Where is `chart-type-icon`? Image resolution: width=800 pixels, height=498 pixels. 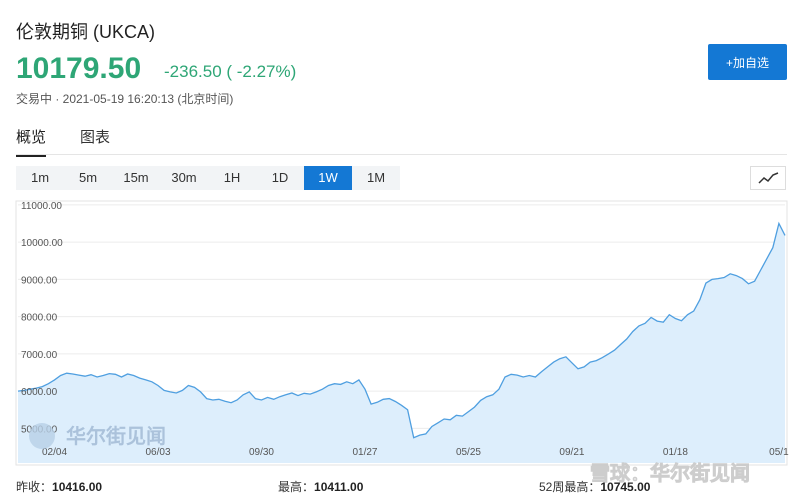
chart-type-icon is located at coordinates (768, 178).